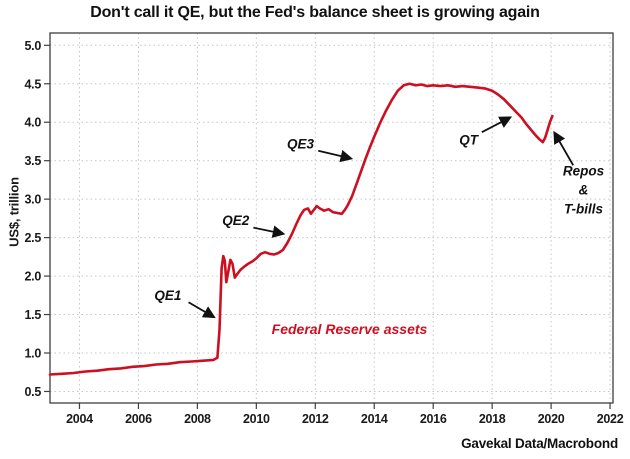  Describe the element at coordinates (33, 315) in the screenshot. I see `y-tick-label: 1.5` at that location.